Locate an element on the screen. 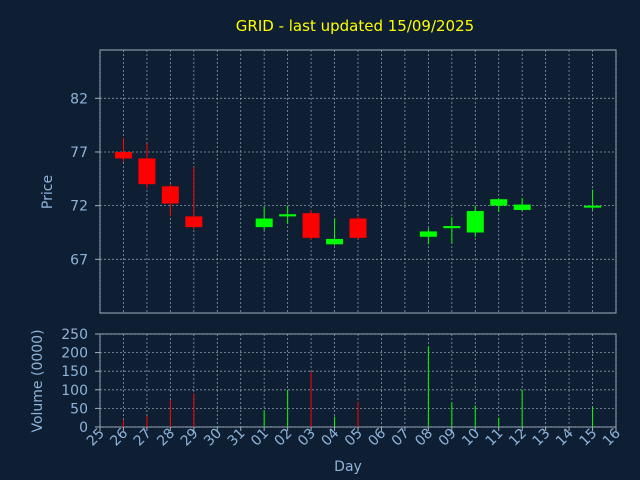  x-tick-label: 03 is located at coordinates (307, 438).